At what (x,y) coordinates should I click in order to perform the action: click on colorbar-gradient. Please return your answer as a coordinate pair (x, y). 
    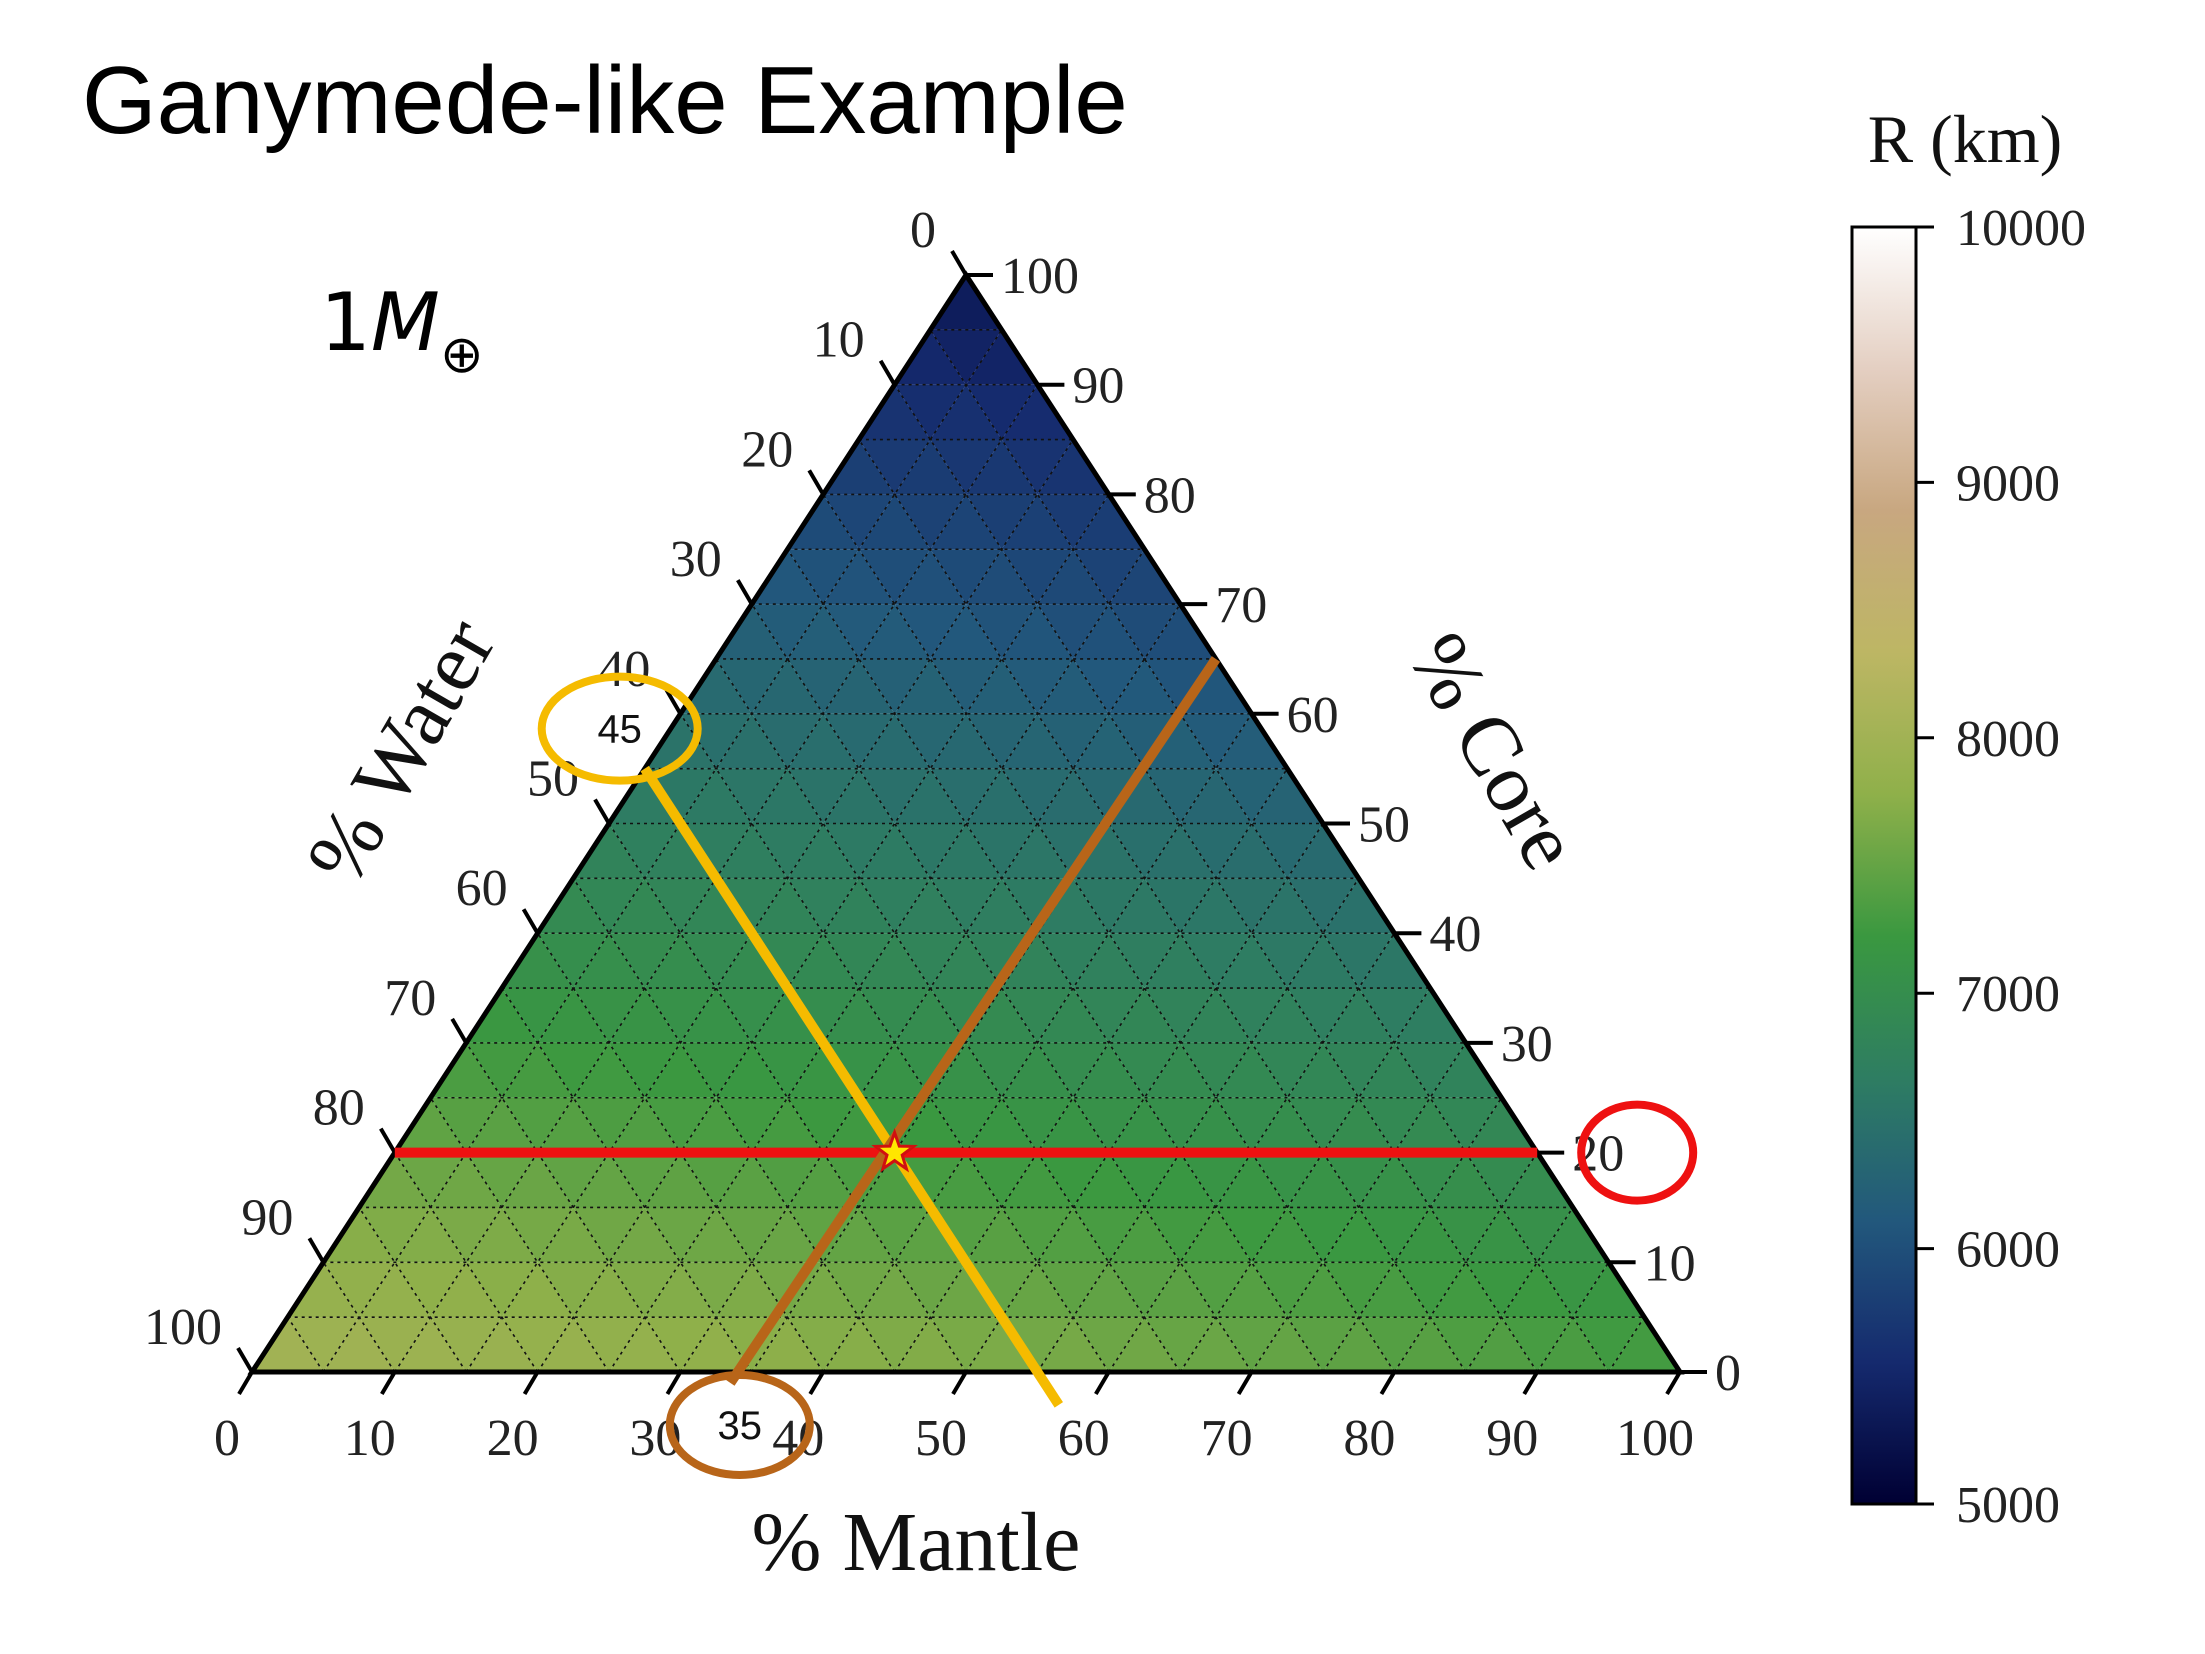
    Looking at the image, I should click on (1884, 865).